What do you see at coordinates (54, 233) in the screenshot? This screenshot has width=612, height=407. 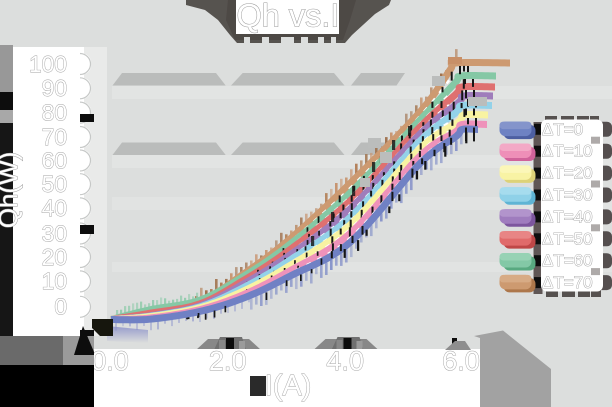 I see `svg-text: 30` at bounding box center [54, 233].